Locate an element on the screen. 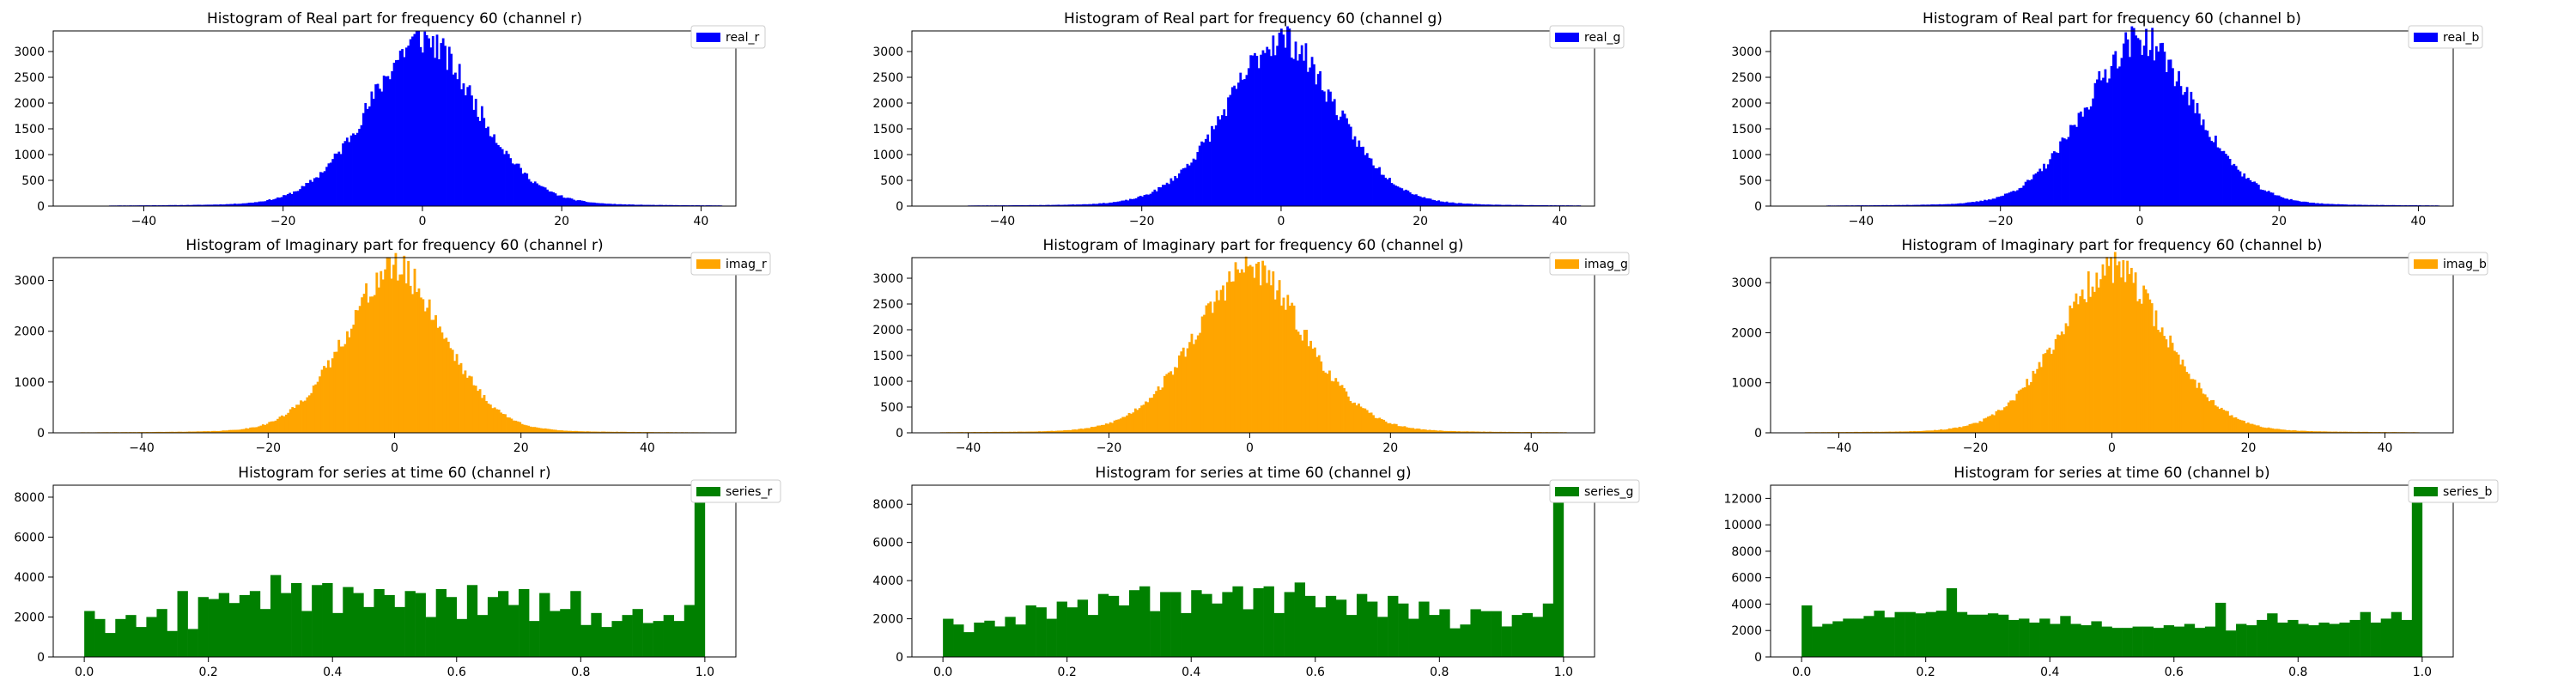 The width and height of the screenshot is (2576, 687). y-tick-label: 8000 is located at coordinates (888, 505).